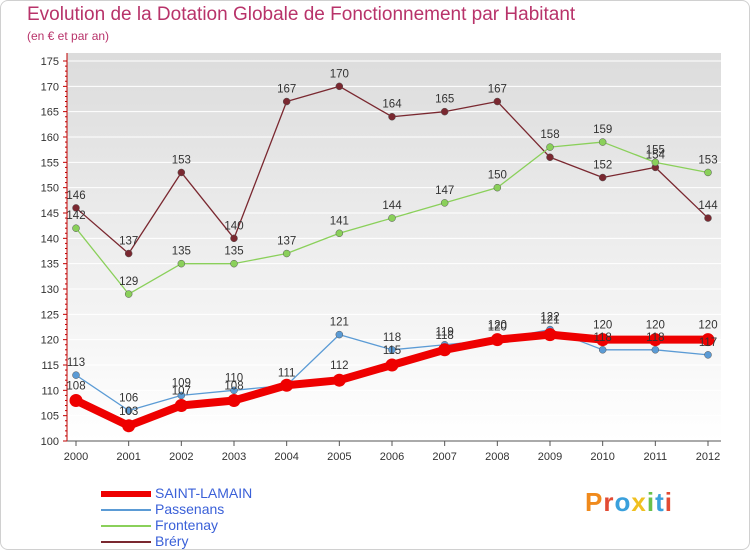 Image resolution: width=750 pixels, height=550 pixels. I want to click on y-tick-label: 120, so click(50, 341).